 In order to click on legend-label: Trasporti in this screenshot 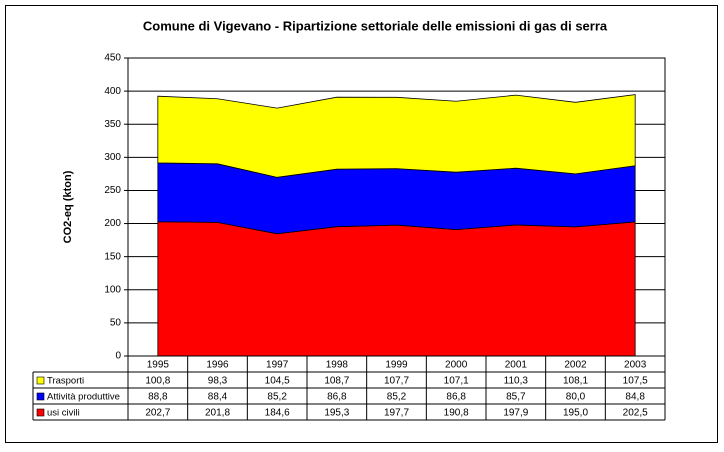, I will do `click(65, 381)`.